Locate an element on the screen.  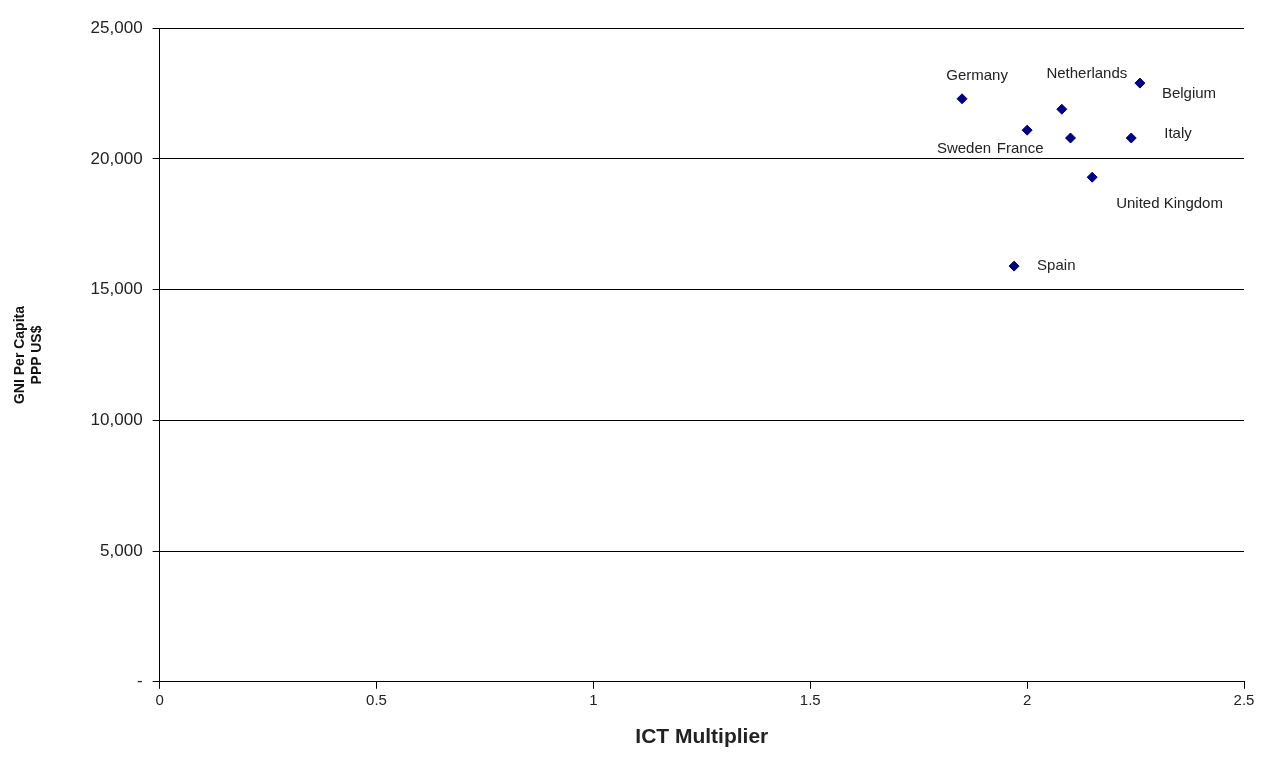
x-tick-label: 2 is located at coordinates (1027, 699).